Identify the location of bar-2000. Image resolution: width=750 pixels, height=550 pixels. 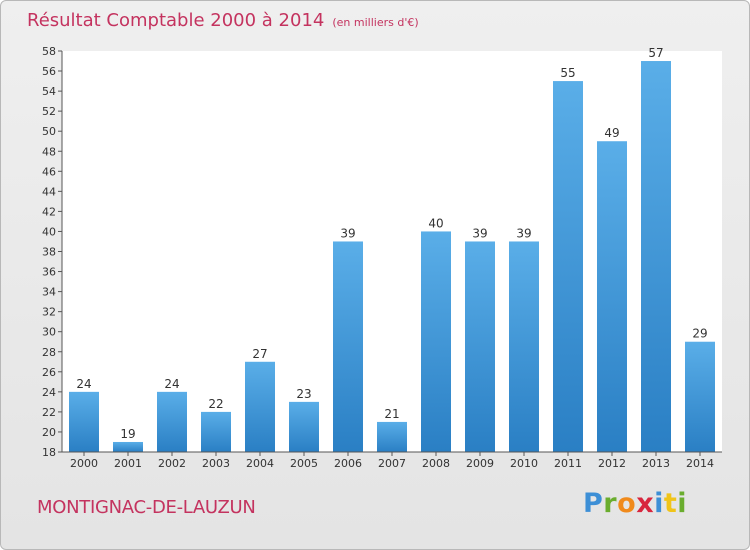
(84, 421).